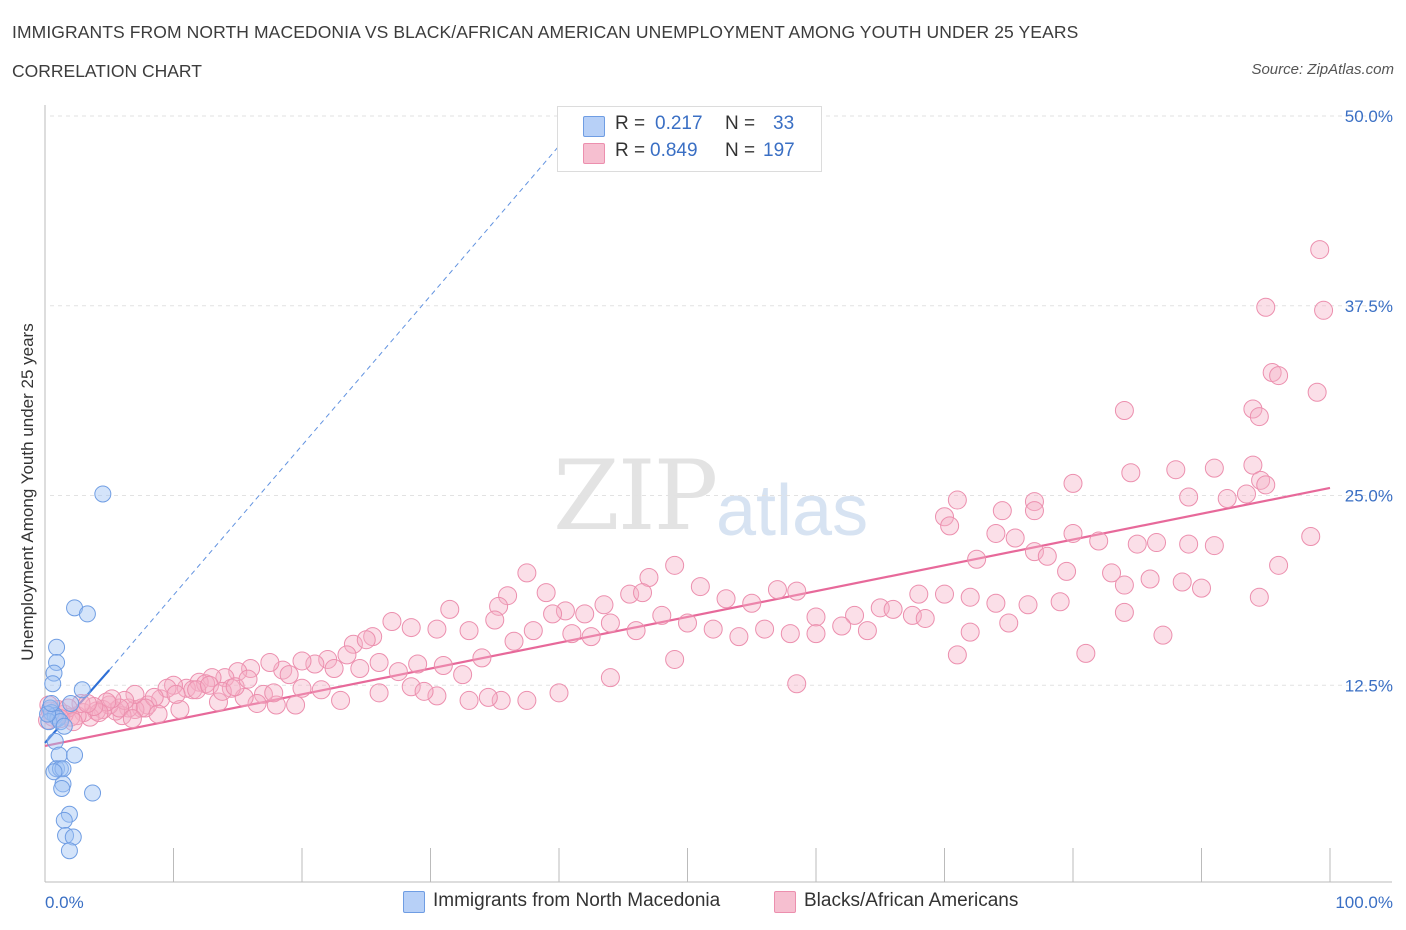  What do you see at coordinates (779, 150) in the screenshot?
I see `legend-n-value: 197` at bounding box center [779, 150].